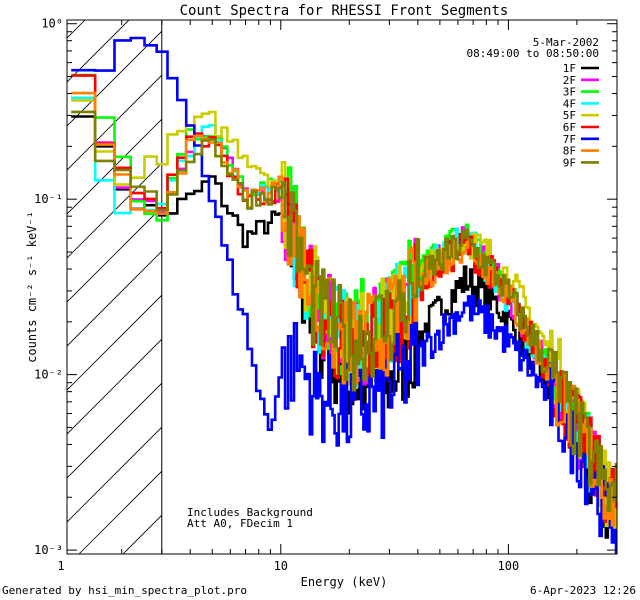 This screenshot has height=600, width=640. I want to click on legend-label-3f: 3F, so click(569, 92).